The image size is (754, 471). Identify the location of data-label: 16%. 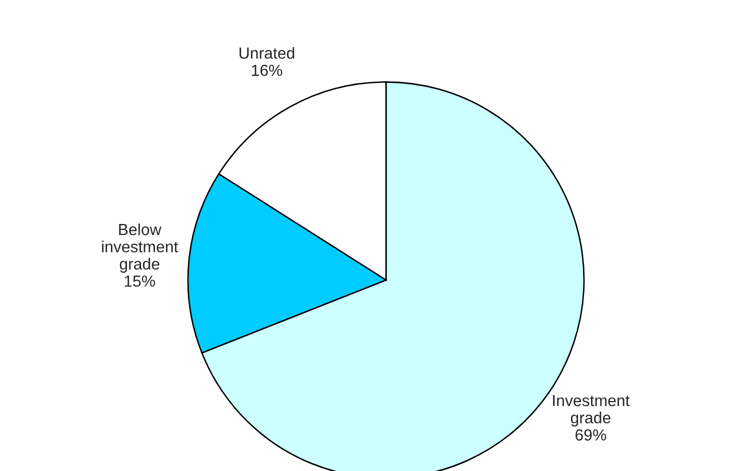
(267, 70).